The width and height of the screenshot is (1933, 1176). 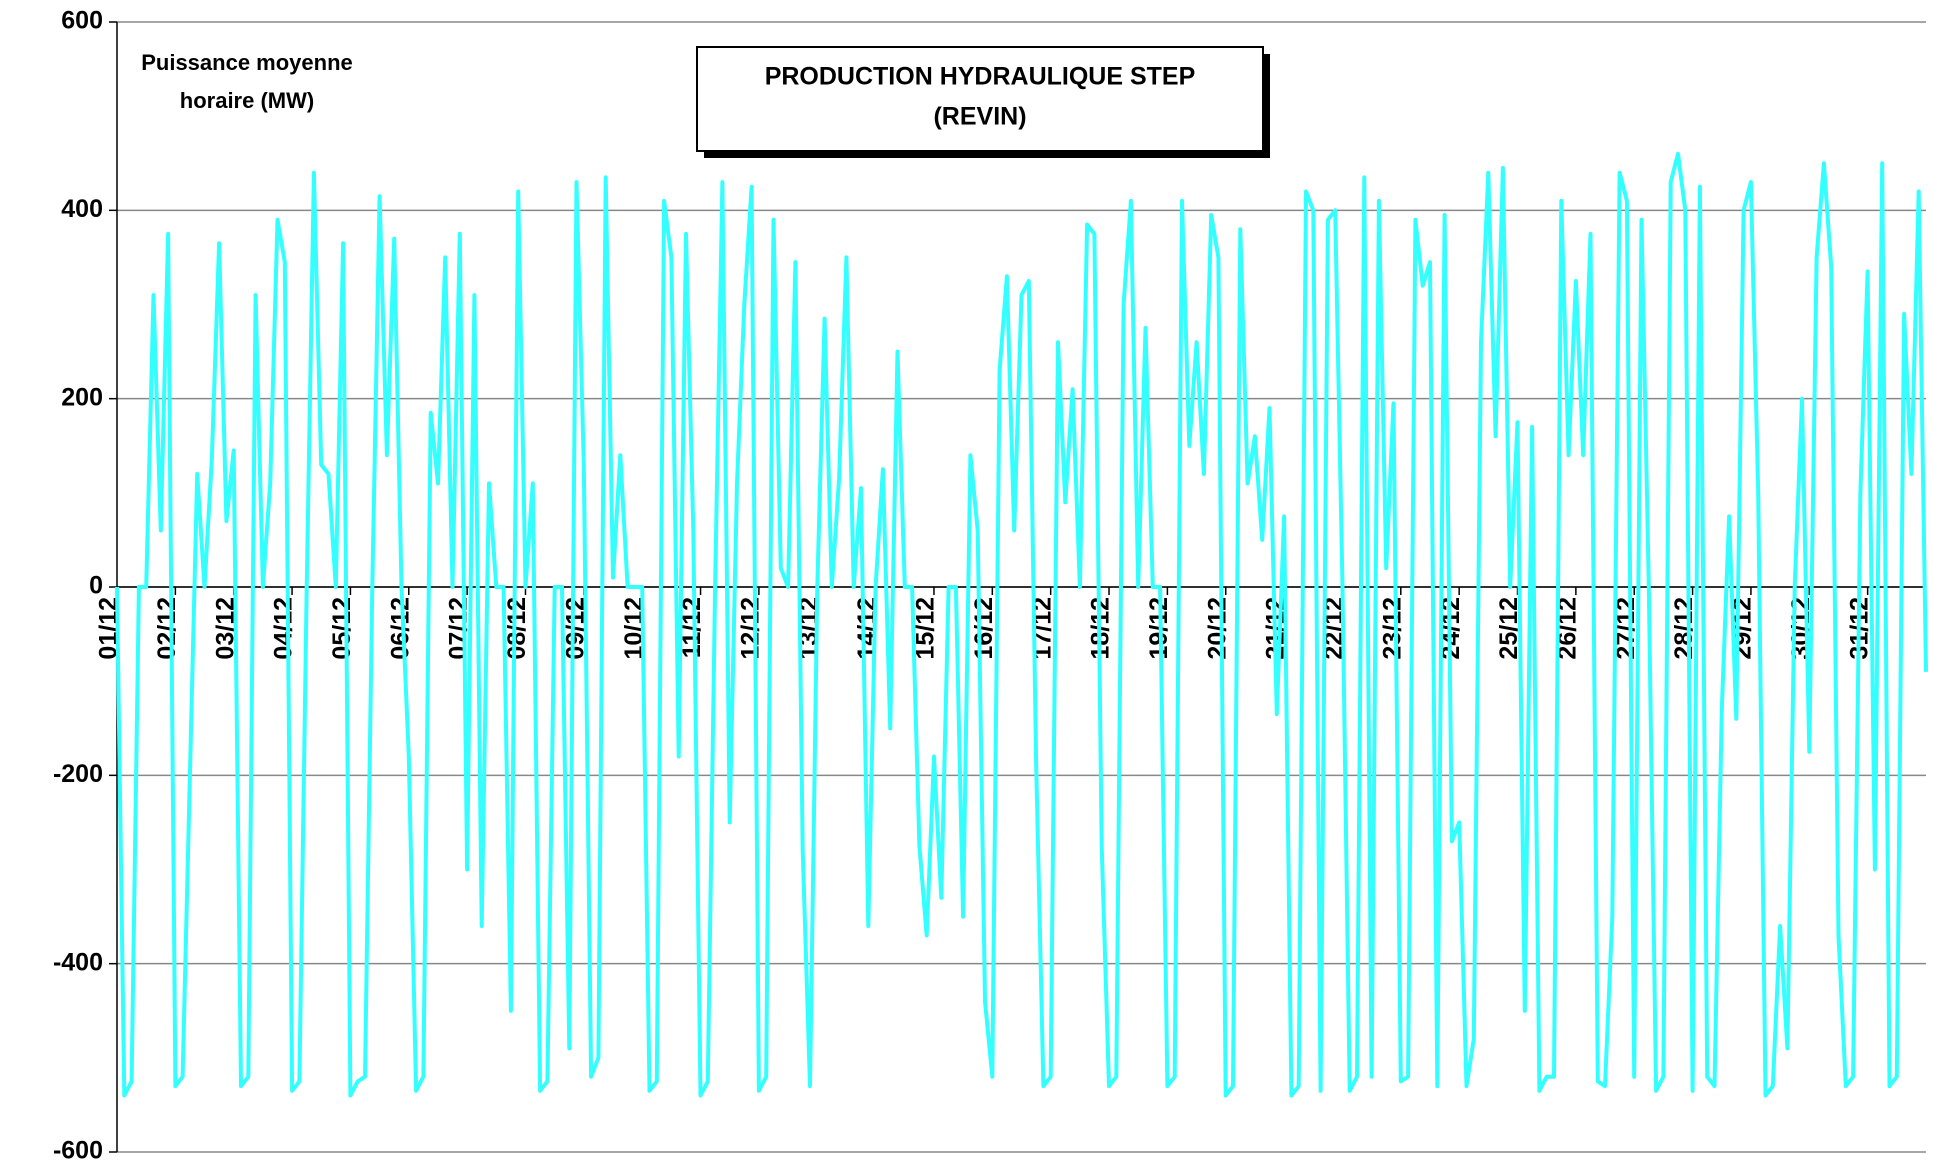 I want to click on y-tick-label: -400, so click(x=78, y=962).